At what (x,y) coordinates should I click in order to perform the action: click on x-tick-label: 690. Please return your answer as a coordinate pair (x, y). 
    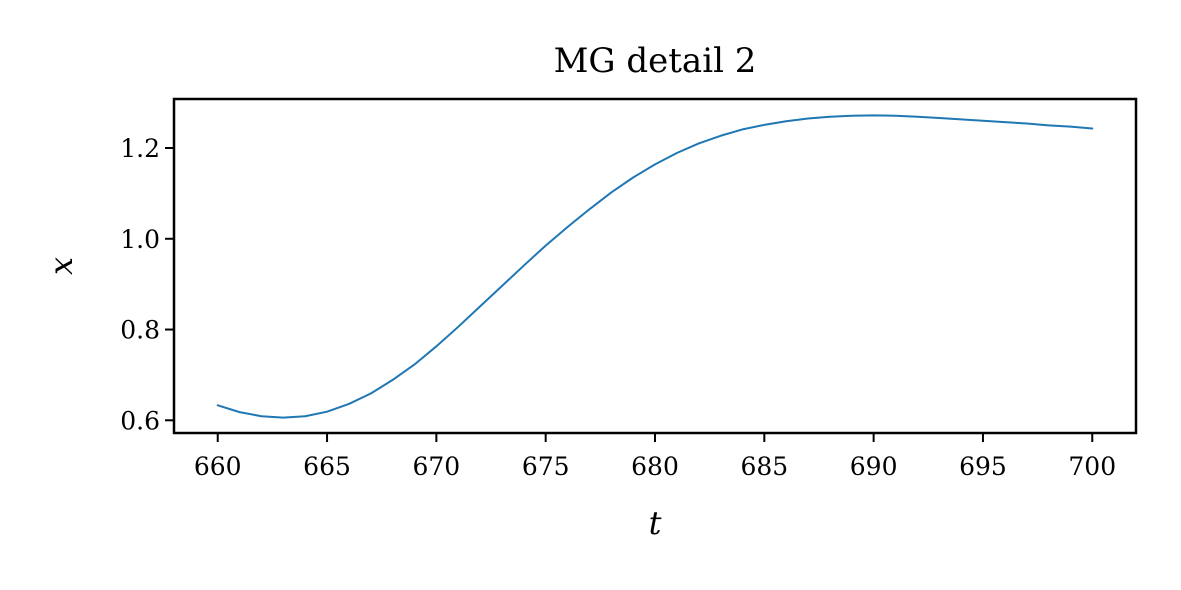
    Looking at the image, I should click on (874, 466).